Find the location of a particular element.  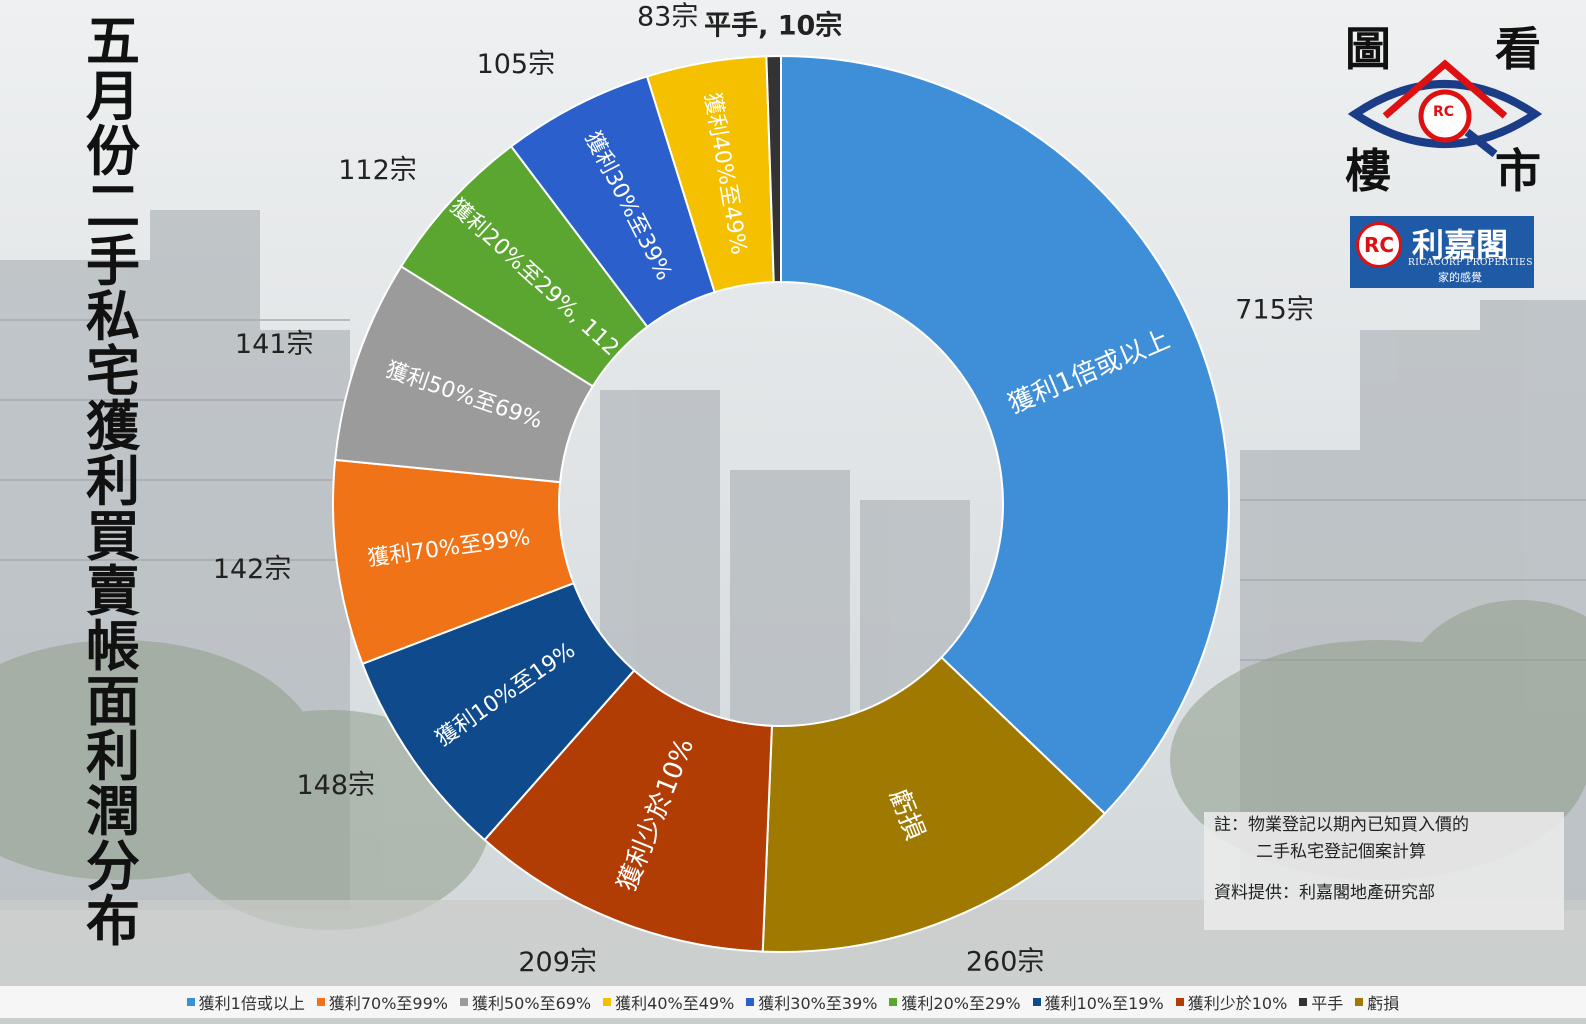

company-english-name: RICACORP PROPERTIES is located at coordinates (1470, 263).